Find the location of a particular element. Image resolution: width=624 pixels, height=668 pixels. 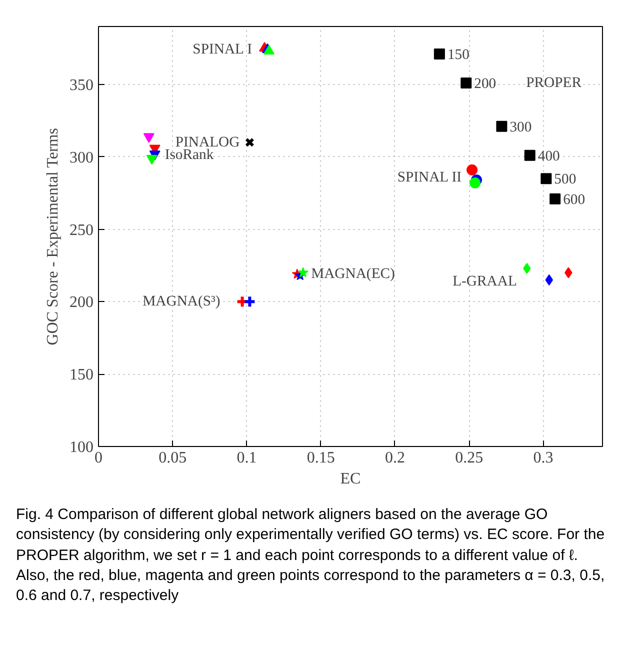

y-tick-label: 200 is located at coordinates (82, 303).